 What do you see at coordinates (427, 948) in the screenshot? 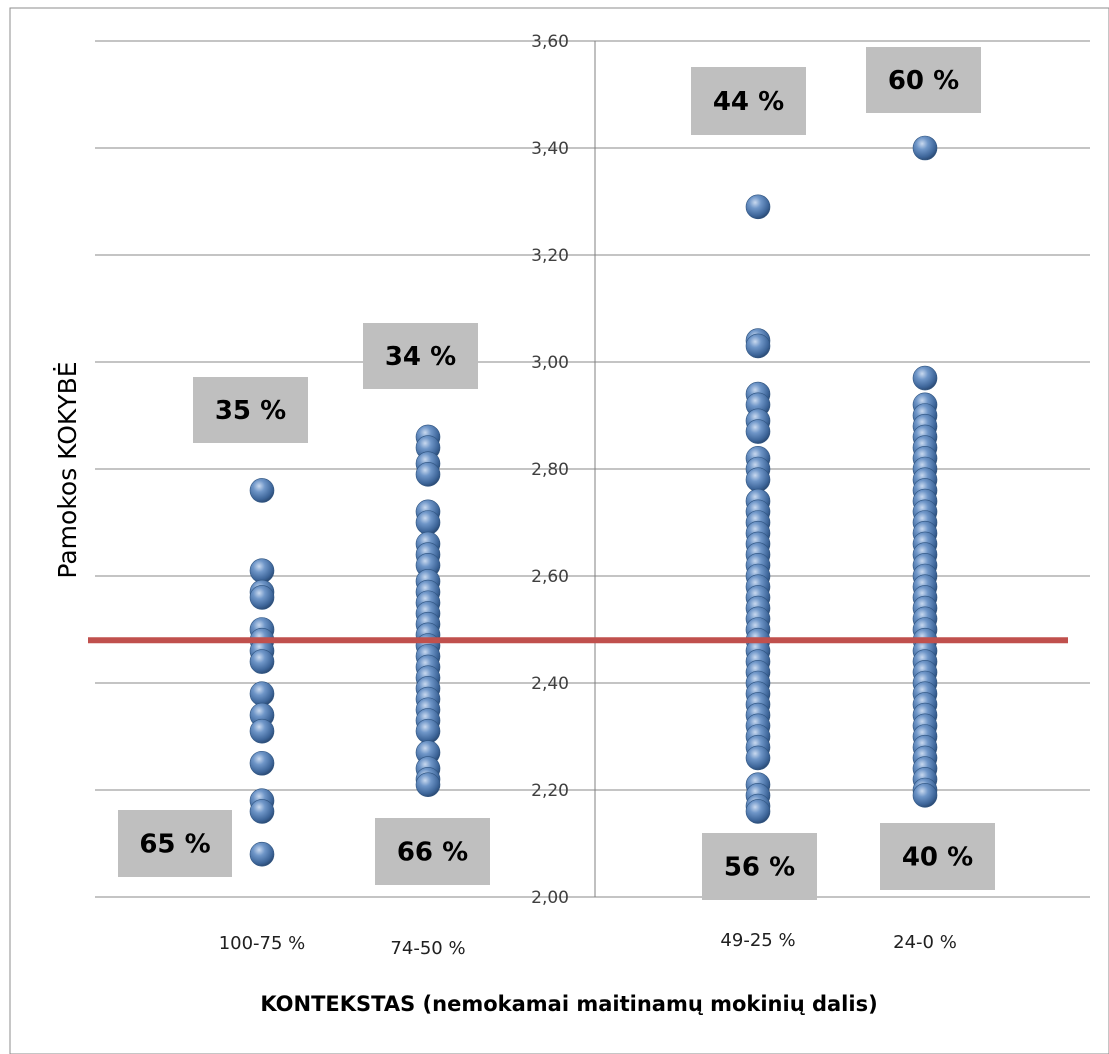
I see `category-label: 74-50 %` at bounding box center [427, 948].